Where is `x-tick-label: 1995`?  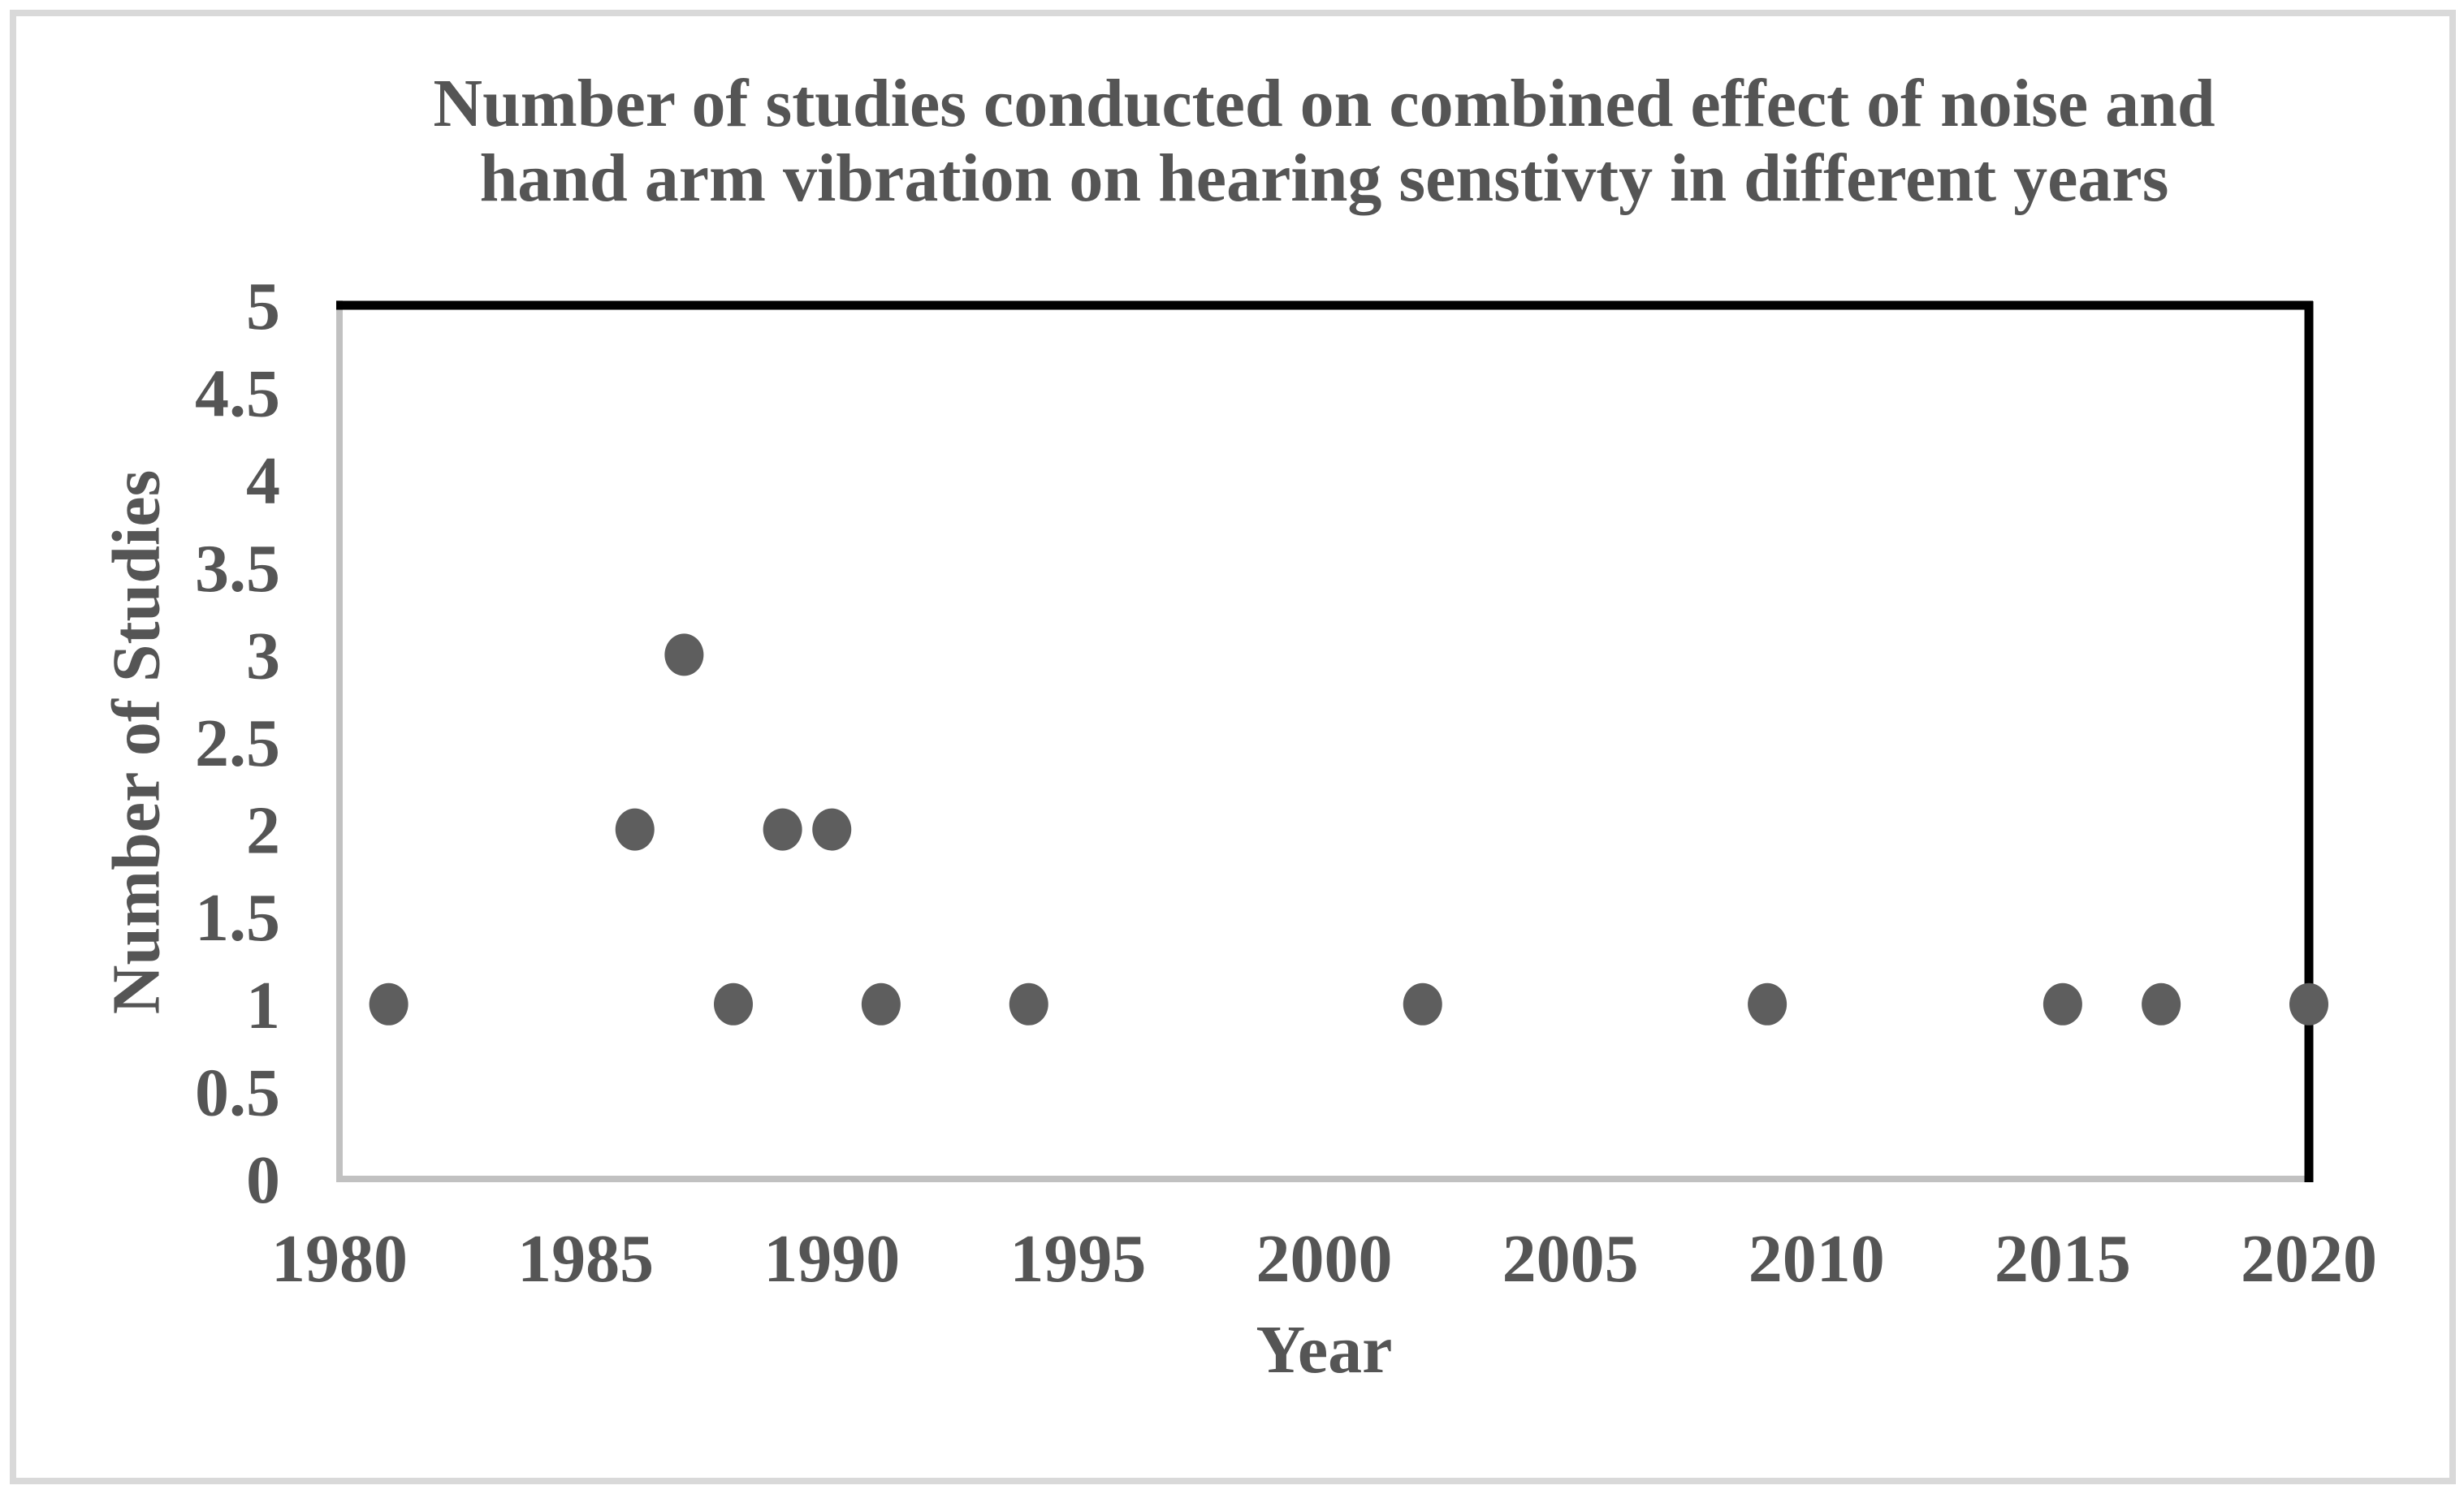
x-tick-label: 1995 is located at coordinates (1077, 1259).